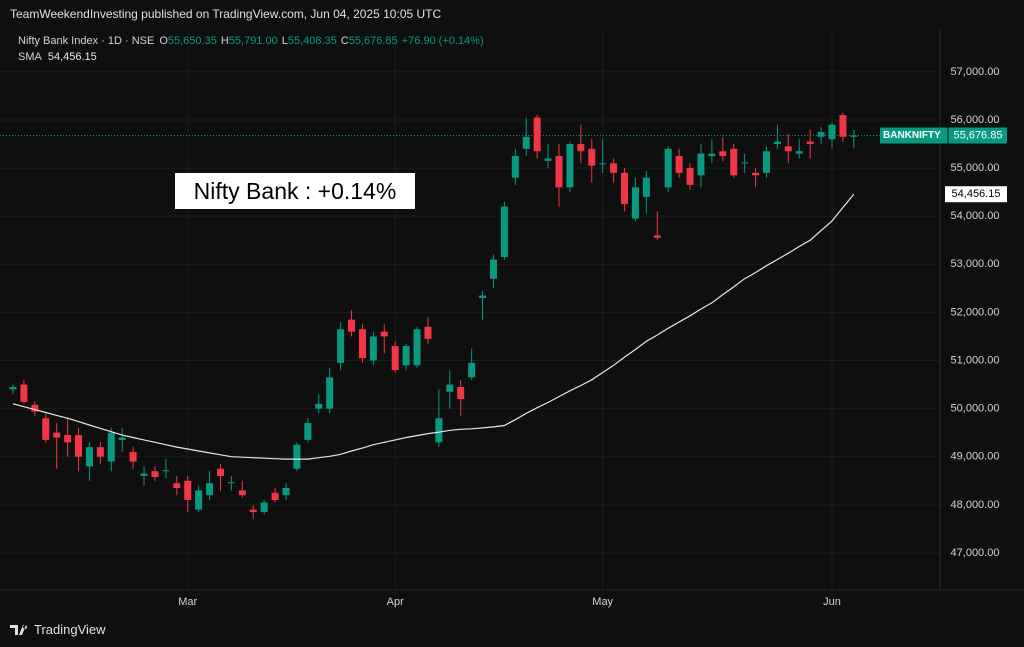 The width and height of the screenshot is (1024, 647). I want to click on change: +76.90 (+0.14%), so click(442, 41).